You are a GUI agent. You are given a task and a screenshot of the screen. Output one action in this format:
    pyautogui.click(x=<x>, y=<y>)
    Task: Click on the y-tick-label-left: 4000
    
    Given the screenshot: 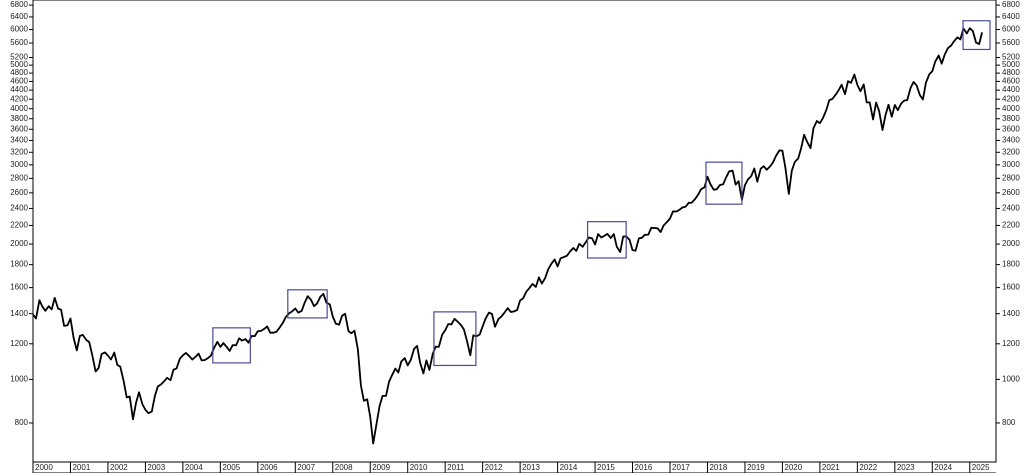 What is the action you would take?
    pyautogui.click(x=19, y=108)
    